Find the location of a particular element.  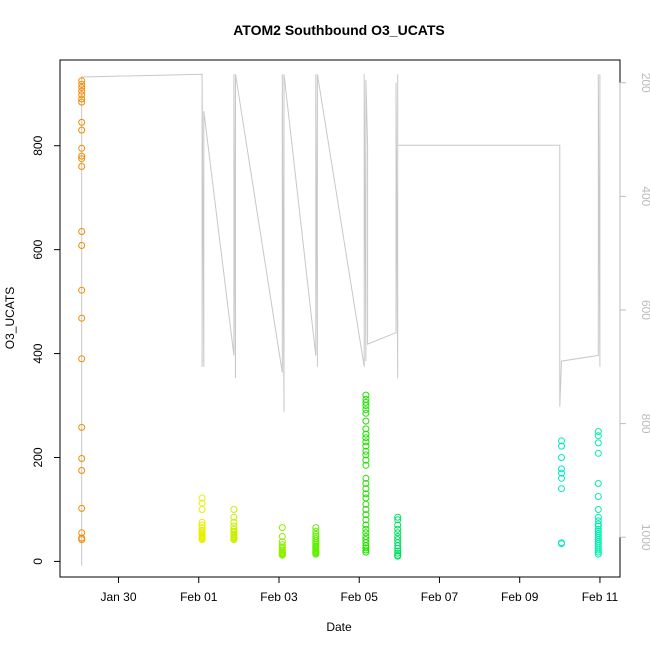

y-tick-label: 200 is located at coordinates (38, 457).